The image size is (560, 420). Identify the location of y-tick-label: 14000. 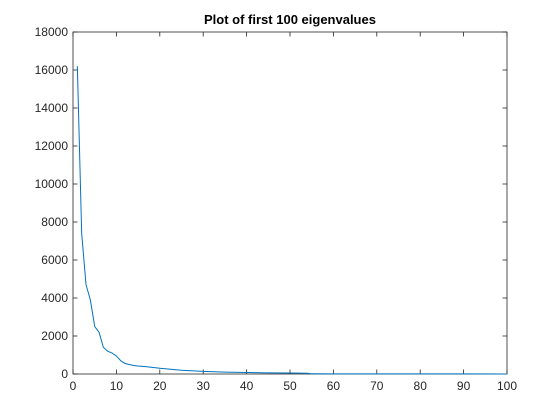
(52, 108).